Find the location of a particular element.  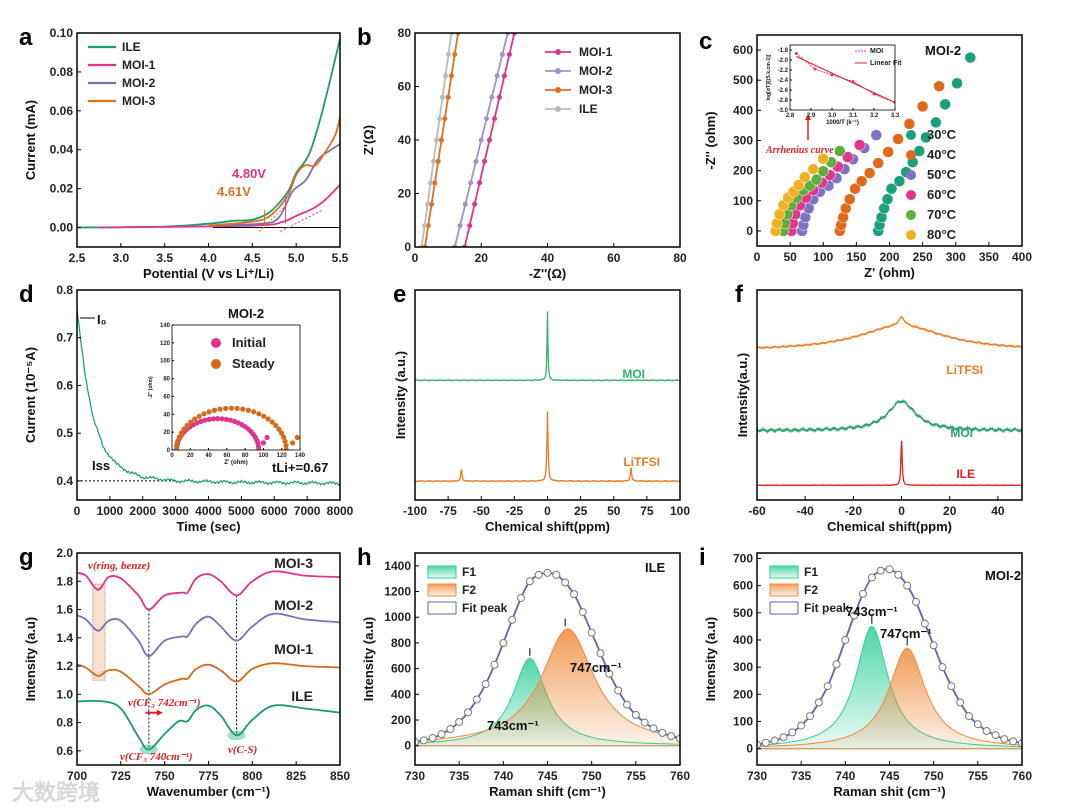

fitted-component-area is located at coordinates (547, 687).